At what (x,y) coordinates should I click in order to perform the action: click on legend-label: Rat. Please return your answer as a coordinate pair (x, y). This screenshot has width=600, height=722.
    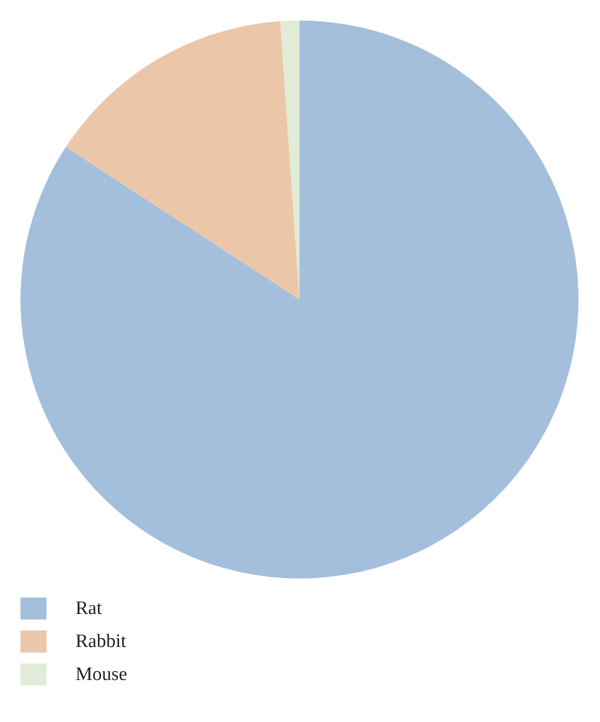
    Looking at the image, I should click on (89, 608).